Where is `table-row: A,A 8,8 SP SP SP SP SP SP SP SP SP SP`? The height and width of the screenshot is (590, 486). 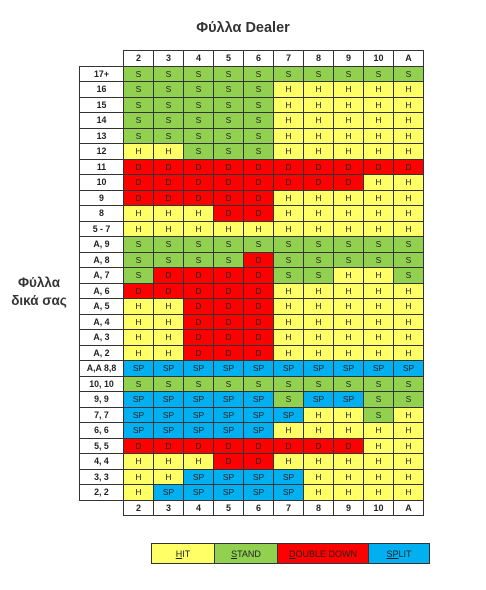
table-row: A,A 8,8 SP SP SP SP SP SP SP SP SP SP is located at coordinates (251, 368).